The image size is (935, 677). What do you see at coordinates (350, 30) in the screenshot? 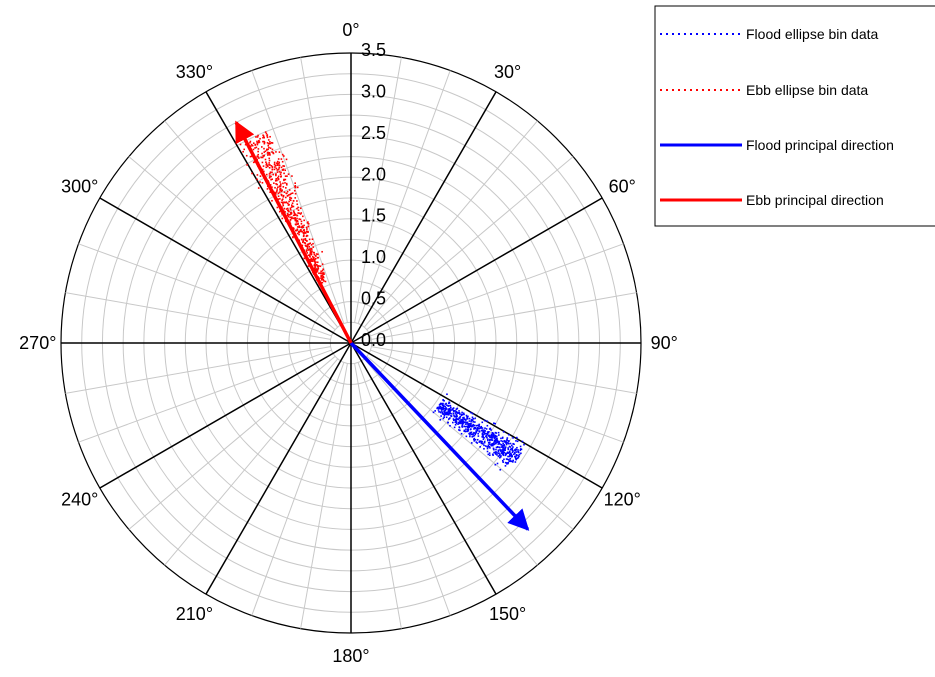
I see `angle-tick-label: 0°` at bounding box center [350, 30].